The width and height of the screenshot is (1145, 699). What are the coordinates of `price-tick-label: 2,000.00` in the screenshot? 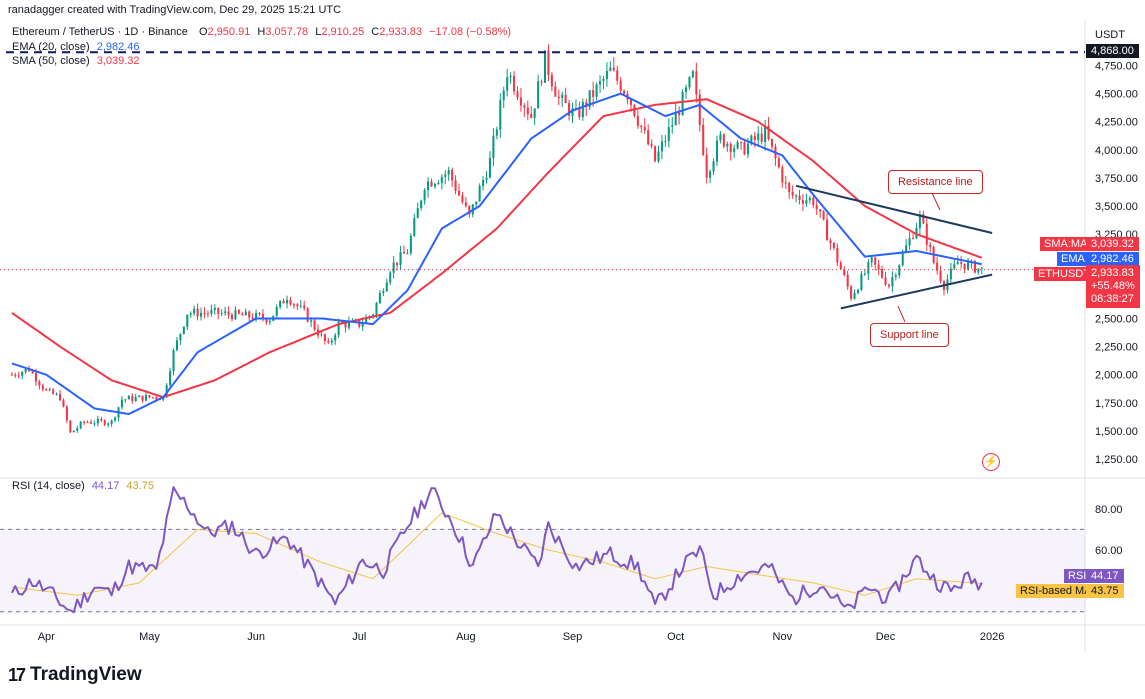 It's located at (1116, 376).